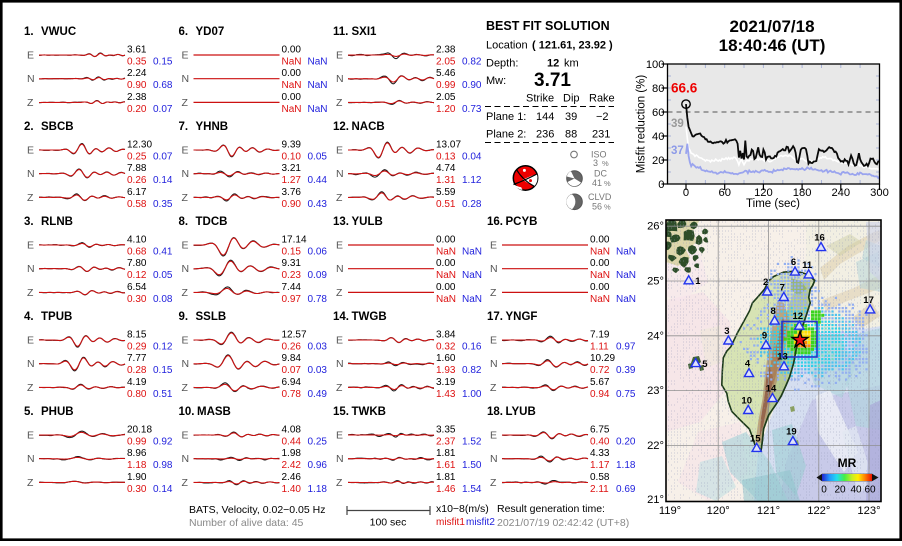 The height and width of the screenshot is (546, 902). I want to click on svg-text: 0.97, so click(626, 347).